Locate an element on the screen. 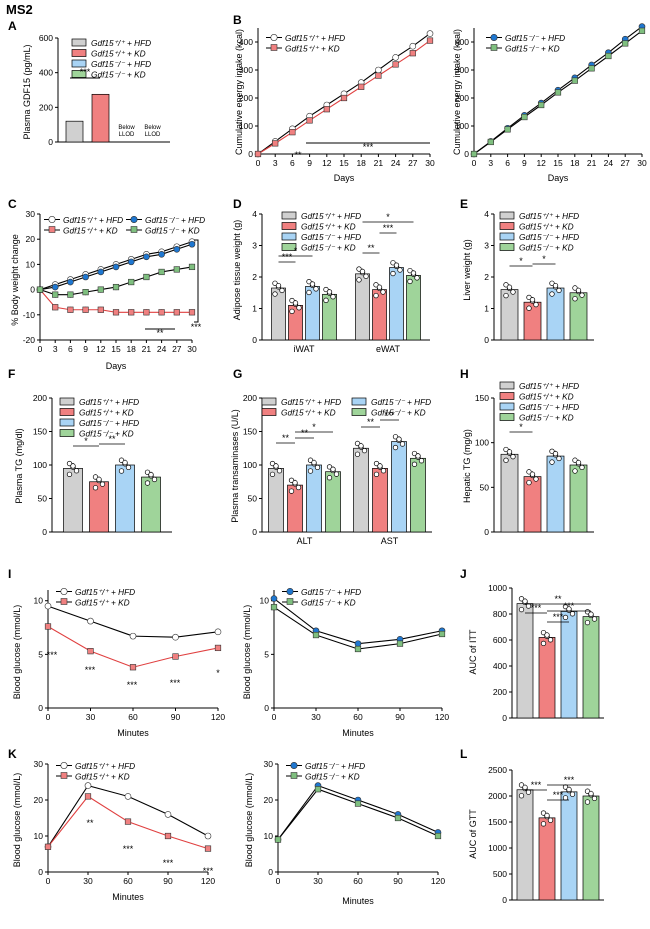 The width and height of the screenshot is (650, 929). bar-H is located at coordinates (509, 493).